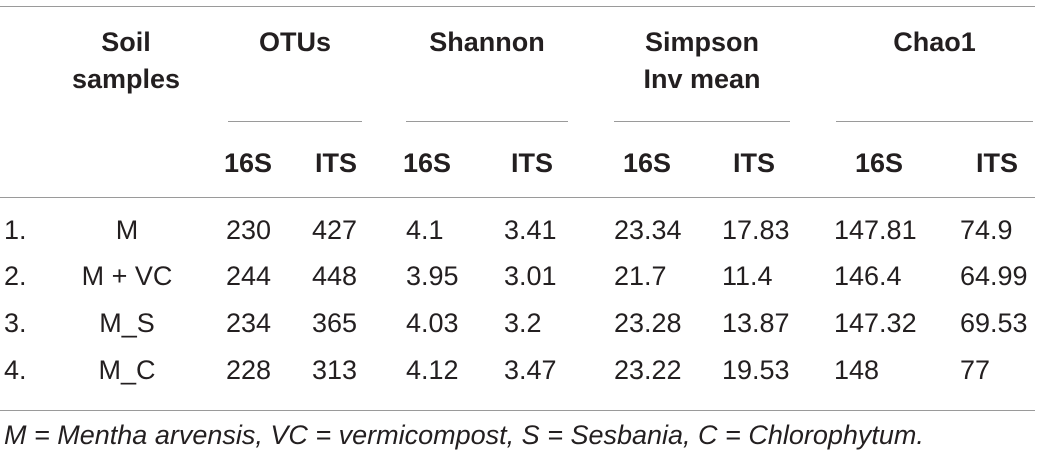 The height and width of the screenshot is (459, 1039). What do you see at coordinates (530, 370) in the screenshot?
I see `table-cell: 3.47` at bounding box center [530, 370].